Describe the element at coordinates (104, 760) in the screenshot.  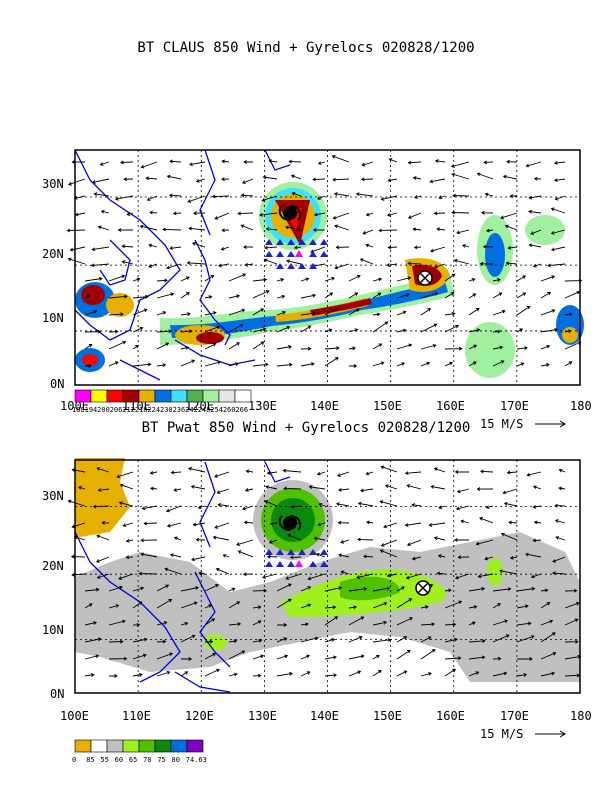
I see `colorbar-label: 55` at that location.